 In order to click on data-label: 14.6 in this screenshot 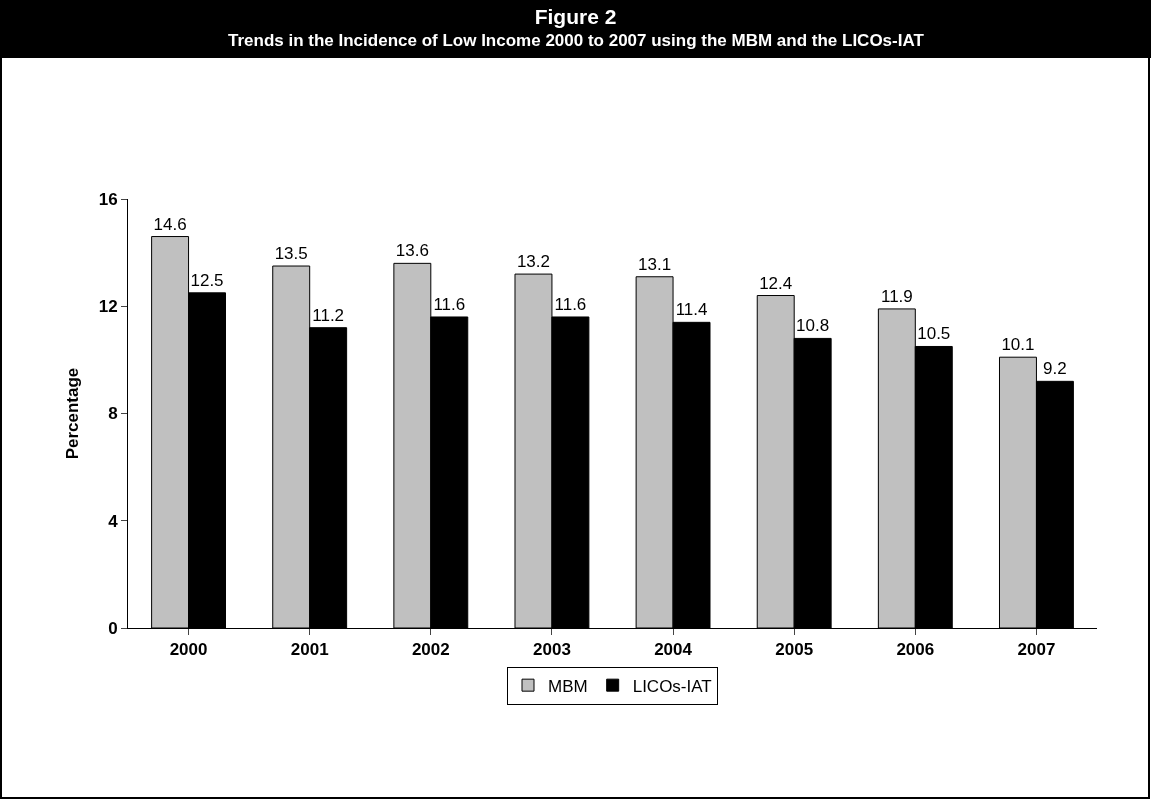, I will do `click(170, 224)`.